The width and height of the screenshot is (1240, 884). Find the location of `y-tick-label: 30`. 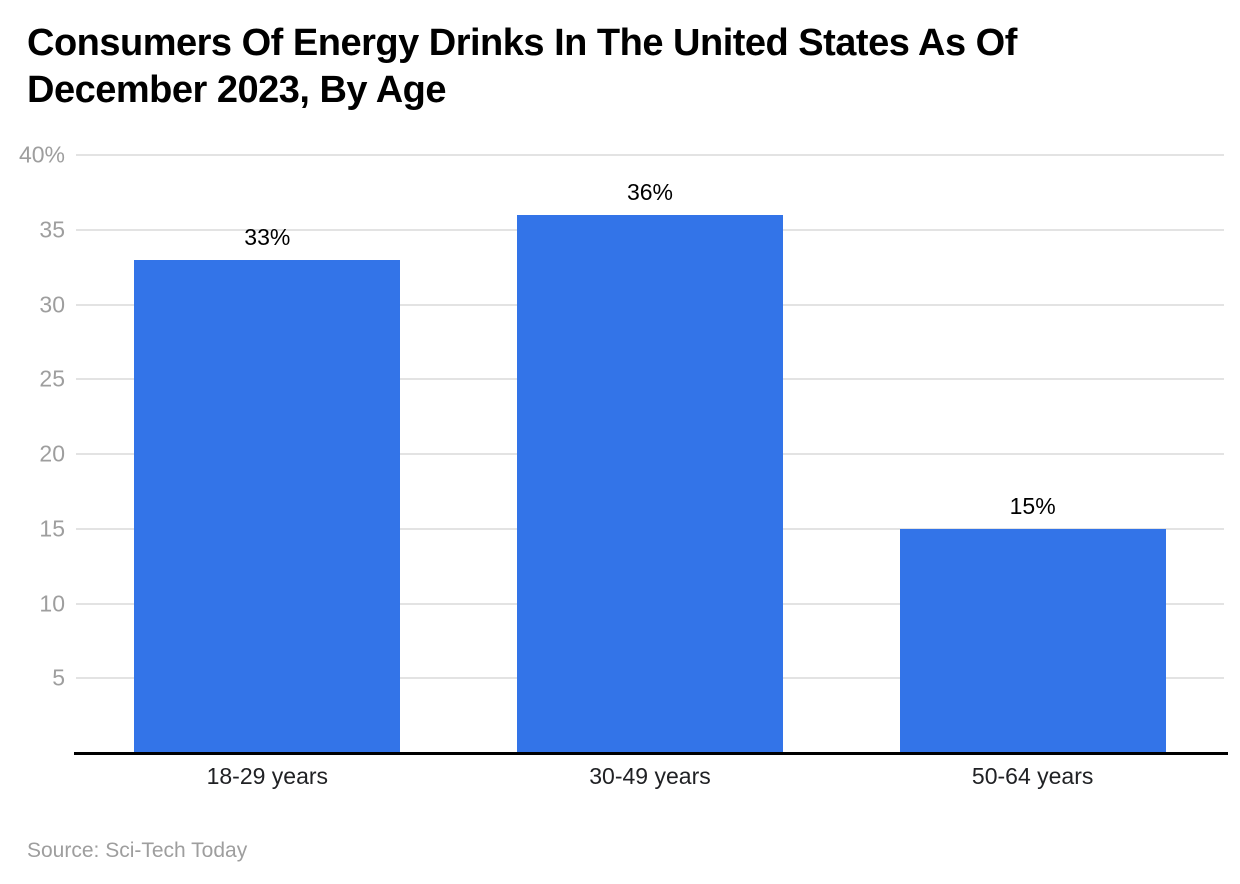

y-tick-label: 30 is located at coordinates (52, 304).